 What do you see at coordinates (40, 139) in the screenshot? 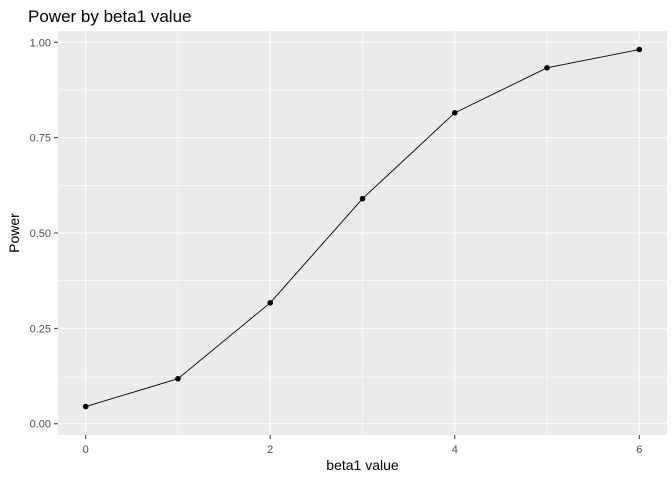
I see `y-tick-label: 0.75` at bounding box center [40, 139].